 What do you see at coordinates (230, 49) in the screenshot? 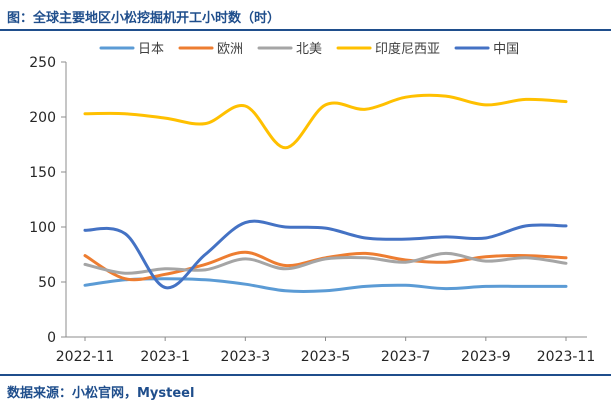
I see `legend-label-2: 欧洲` at bounding box center [230, 49].